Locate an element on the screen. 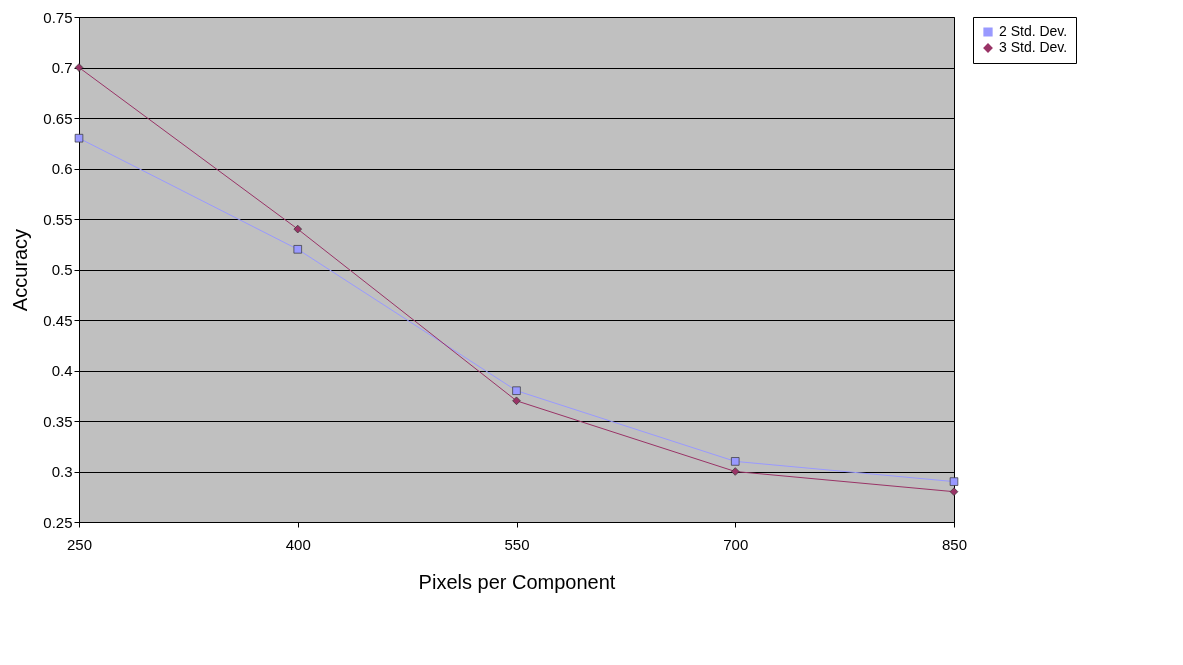 The width and height of the screenshot is (1183, 665). y-tick-label: 0.6 is located at coordinates (62, 168).